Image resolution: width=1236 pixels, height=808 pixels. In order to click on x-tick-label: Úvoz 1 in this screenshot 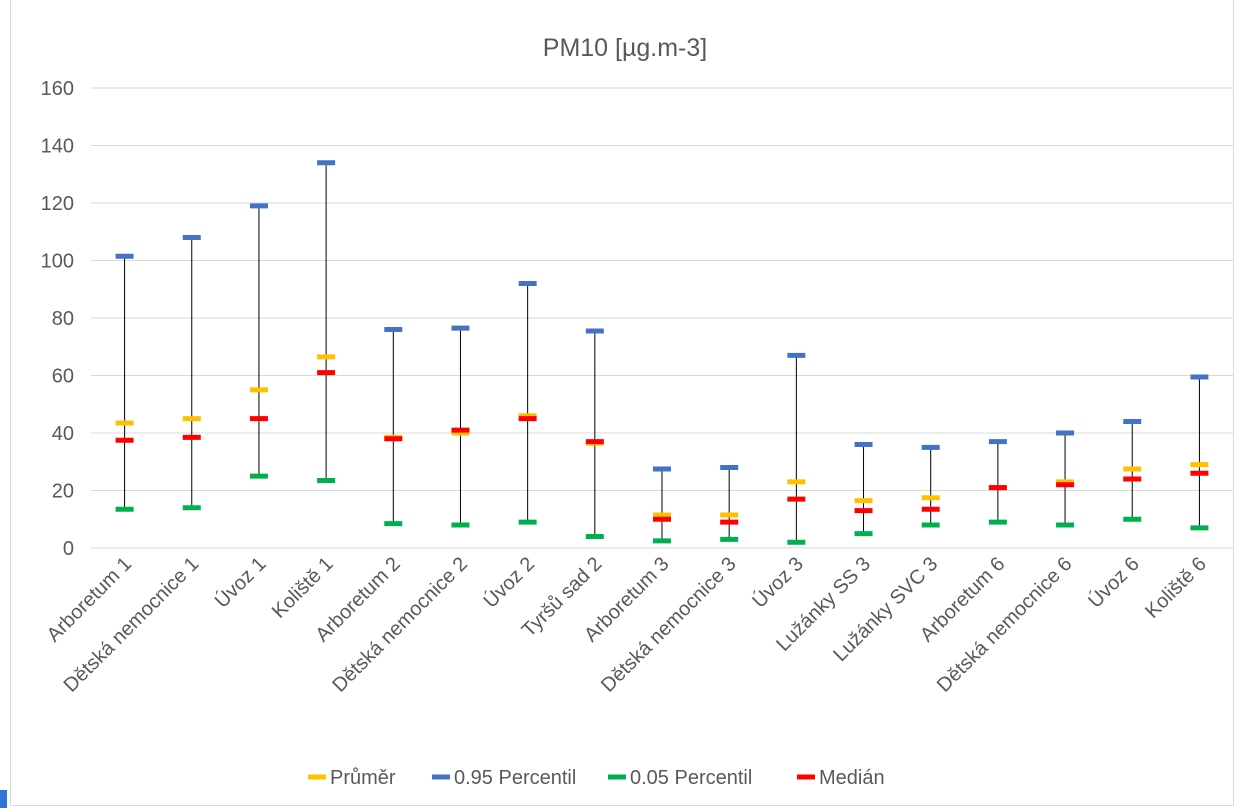, I will do `click(240, 582)`.